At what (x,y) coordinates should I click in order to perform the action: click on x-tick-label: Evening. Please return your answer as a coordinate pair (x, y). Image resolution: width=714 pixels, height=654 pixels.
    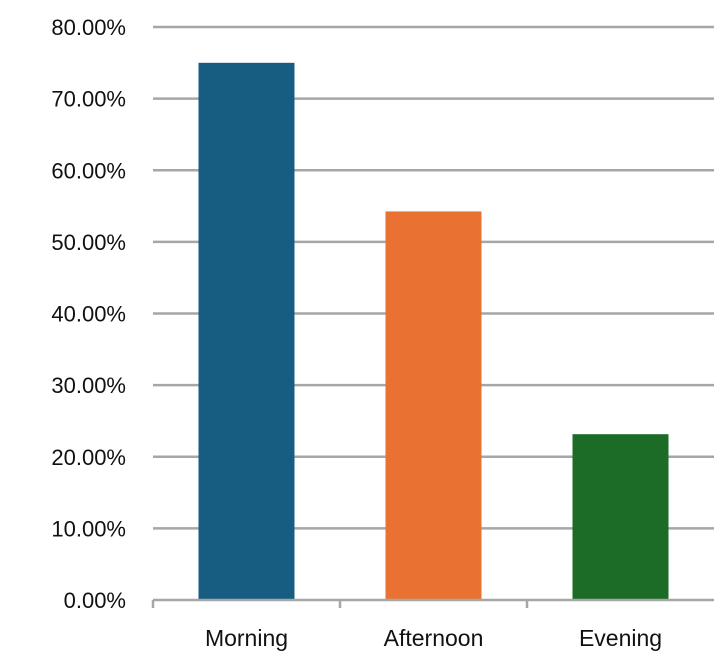
    Looking at the image, I should click on (620, 638).